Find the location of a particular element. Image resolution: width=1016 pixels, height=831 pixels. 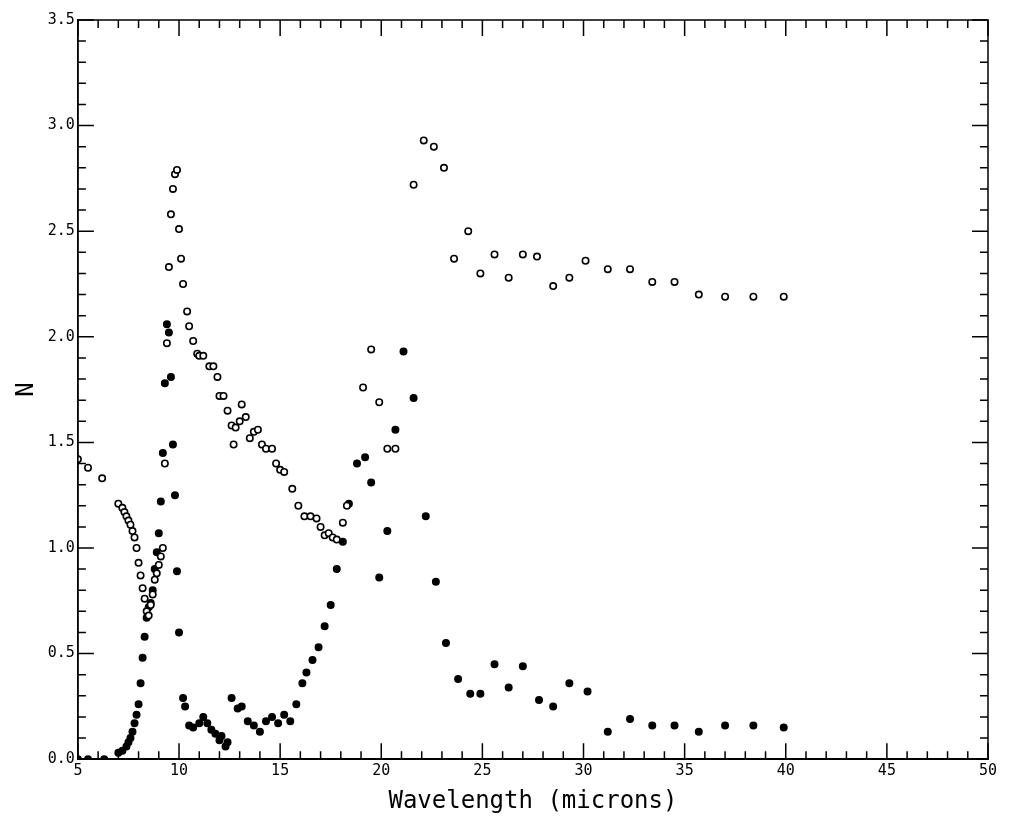

y-tick-label: 2.0 is located at coordinates (61, 335).